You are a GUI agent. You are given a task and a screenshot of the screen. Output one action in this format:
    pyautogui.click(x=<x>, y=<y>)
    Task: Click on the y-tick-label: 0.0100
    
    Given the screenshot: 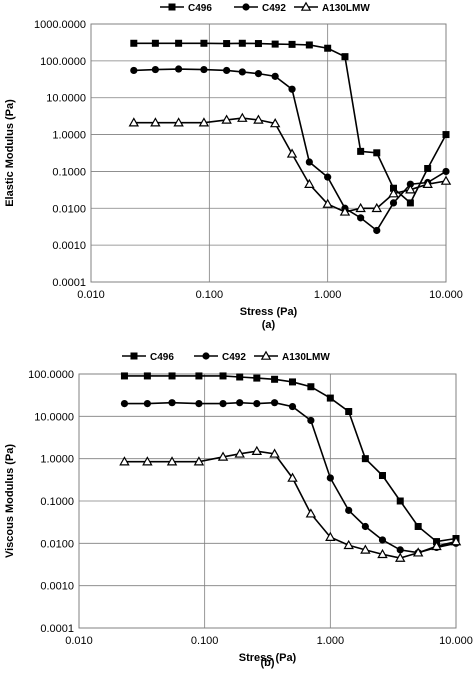 What is the action you would take?
    pyautogui.click(x=57, y=544)
    